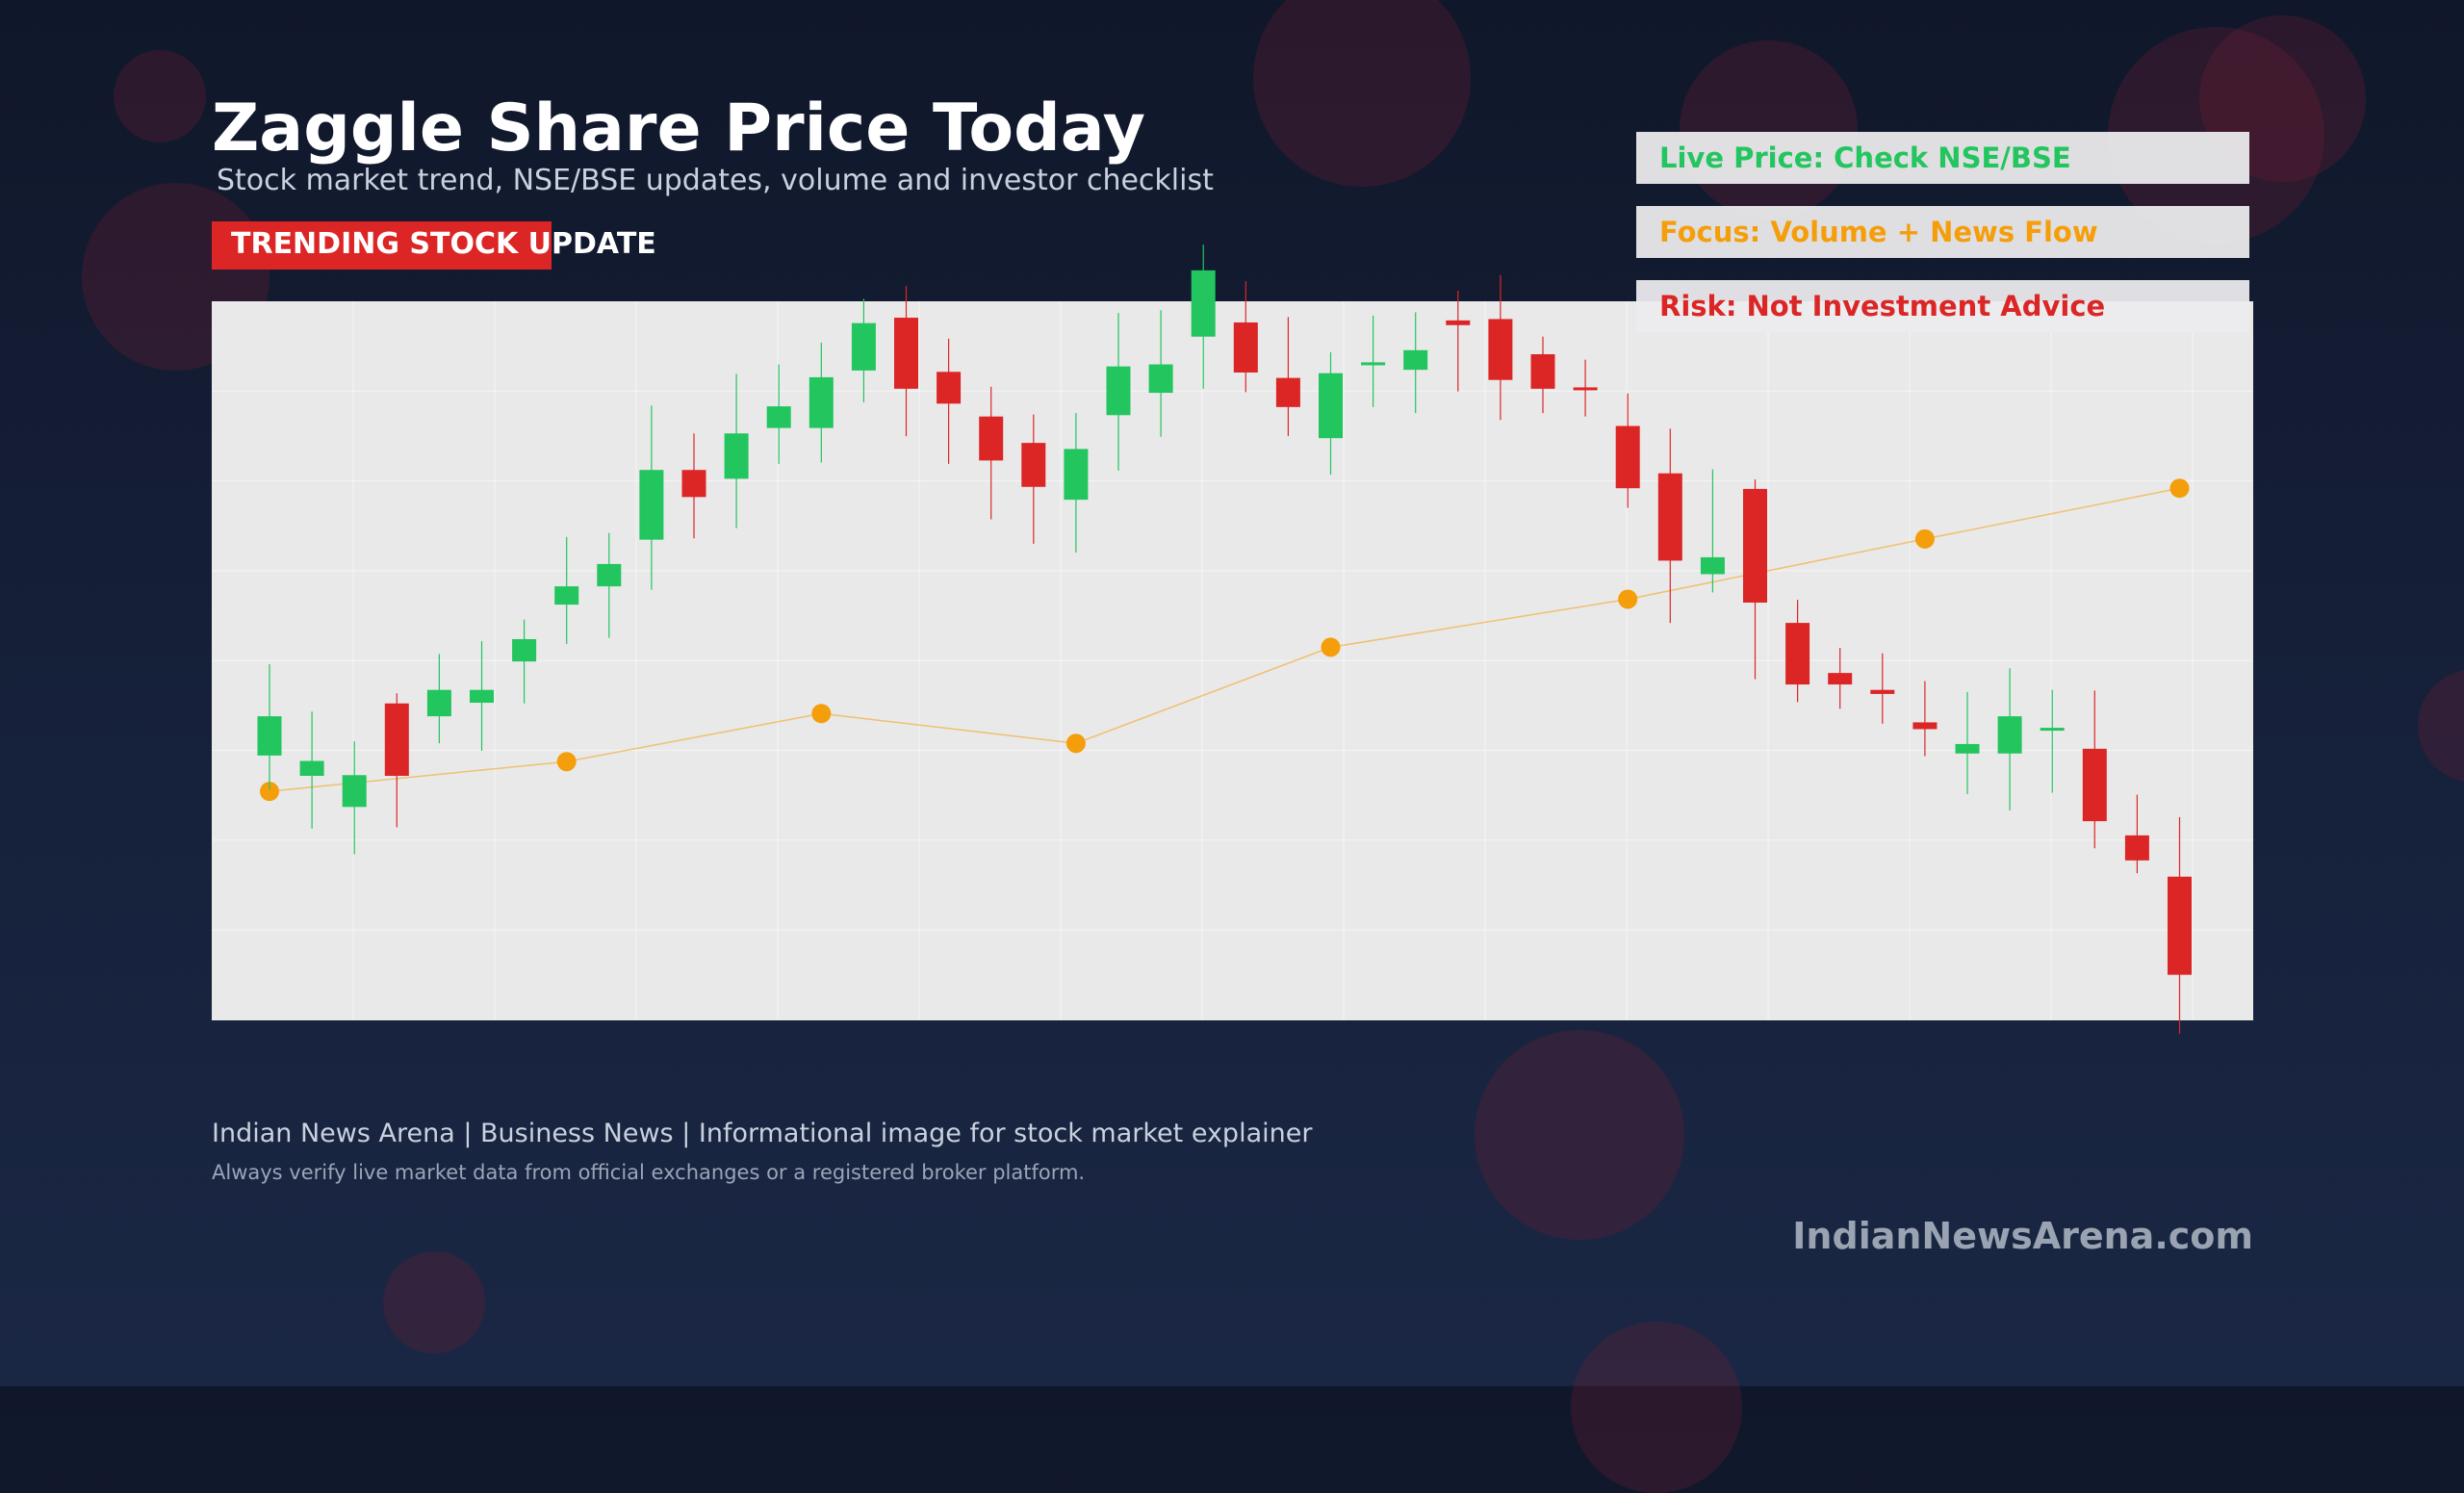 This screenshot has height=1493, width=2464. I want to click on page-title: Zaggle Share Price Today, so click(678, 128).